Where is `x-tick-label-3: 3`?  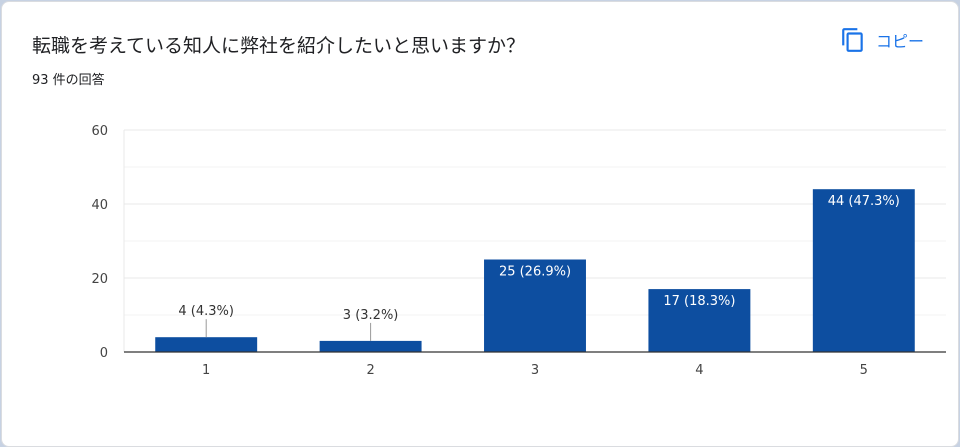
x-tick-label-3: 3 is located at coordinates (535, 370).